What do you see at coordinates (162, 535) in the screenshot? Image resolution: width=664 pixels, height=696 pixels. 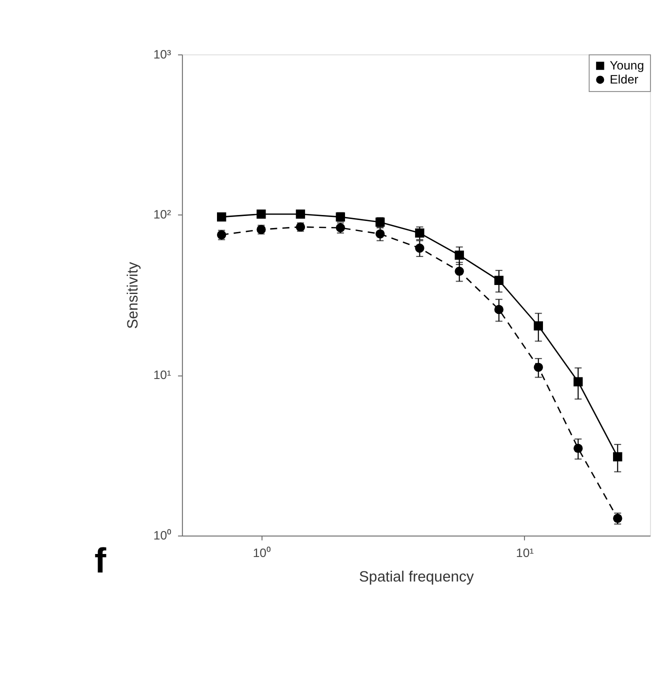 I see `y-tick-label: 10⁰` at bounding box center [162, 535].